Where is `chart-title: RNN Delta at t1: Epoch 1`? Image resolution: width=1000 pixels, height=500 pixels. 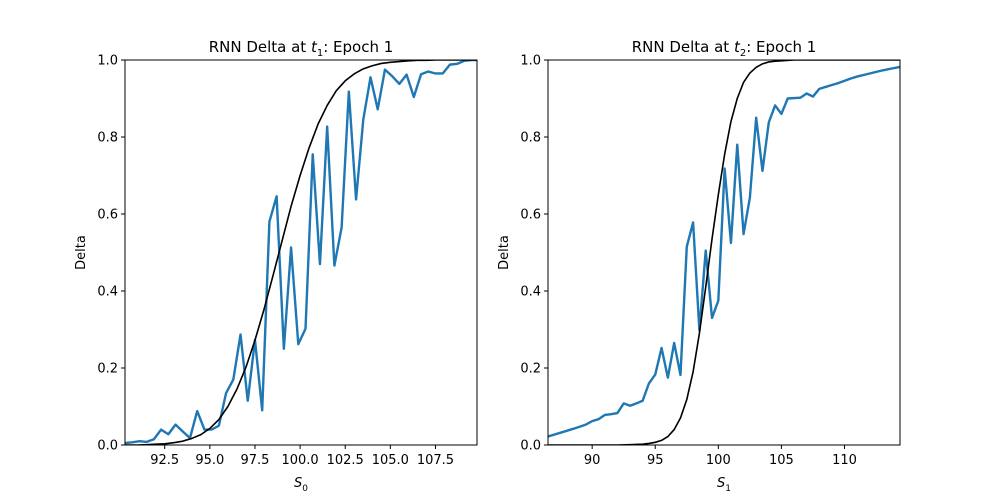
chart-title: RNN Delta at t1: Epoch 1 is located at coordinates (301, 48).